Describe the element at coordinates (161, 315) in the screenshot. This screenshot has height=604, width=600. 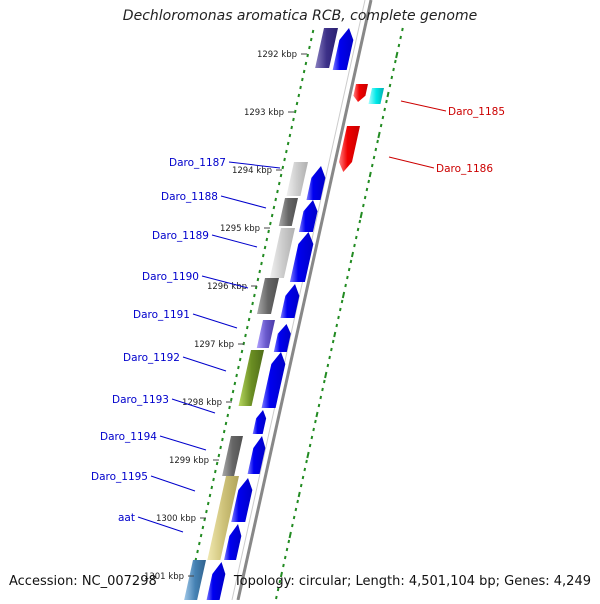
I see `gene-label-daro_1191: Daro_1191` at that location.